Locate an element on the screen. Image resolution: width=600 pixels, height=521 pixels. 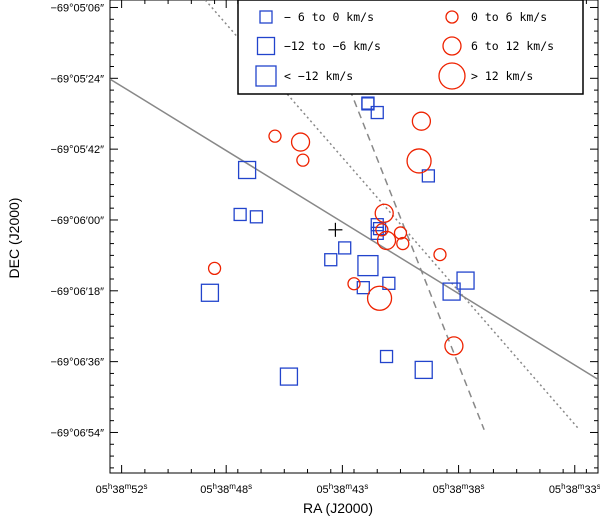
y-tick-label: −69°05′42″ is located at coordinates (78, 150).